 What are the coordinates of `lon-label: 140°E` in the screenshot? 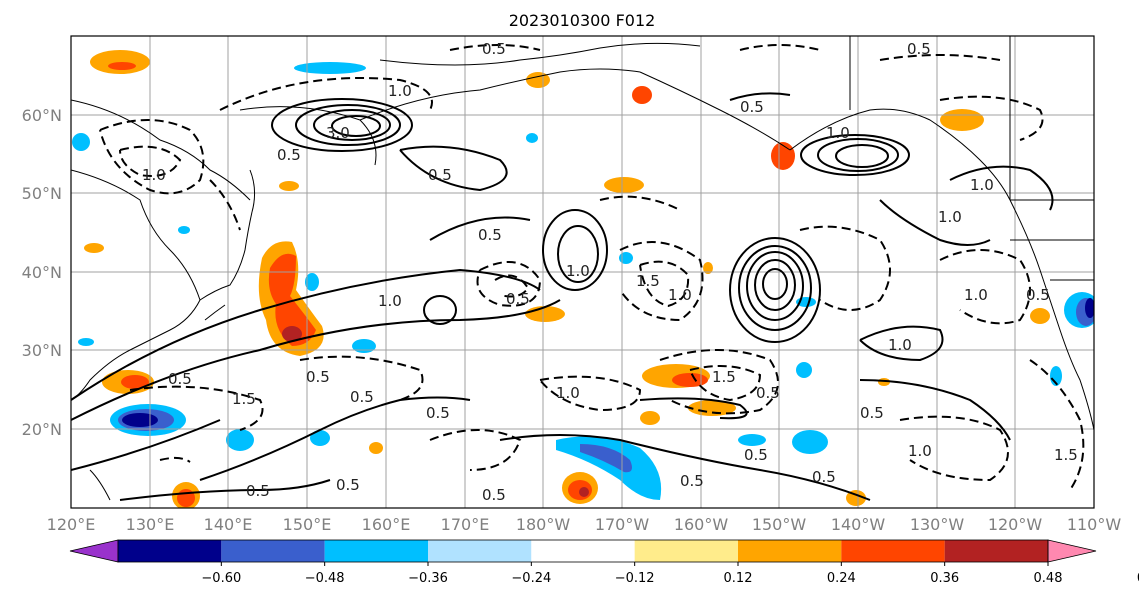 It's located at (228, 524).